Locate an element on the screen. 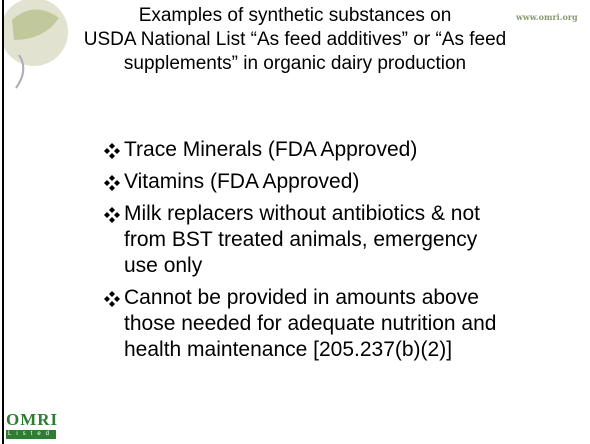 Image resolution: width=590 pixels, height=444 pixels. bullet-line: health maintenance [205.237(b)(2)] is located at coordinates (288, 349).